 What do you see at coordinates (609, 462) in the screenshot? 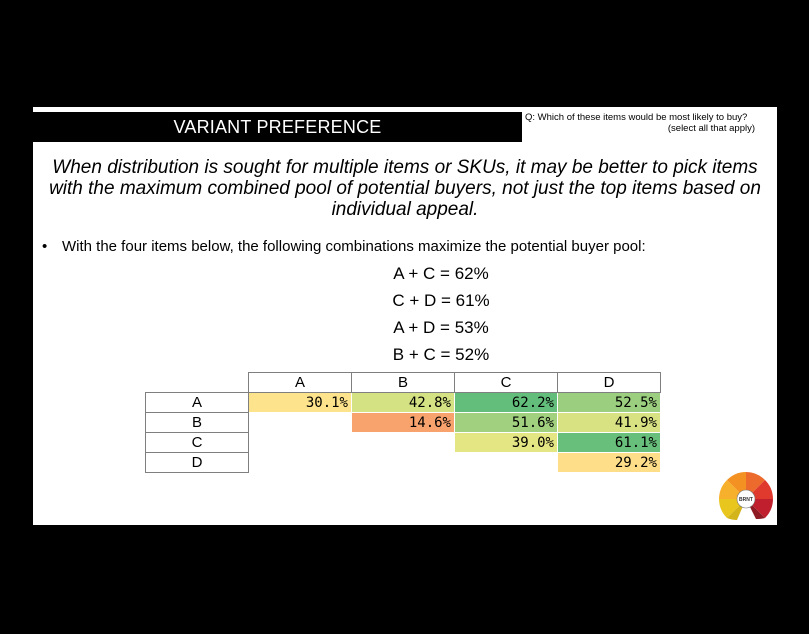
I see `matrix-cell: 29.2%` at bounding box center [609, 462].